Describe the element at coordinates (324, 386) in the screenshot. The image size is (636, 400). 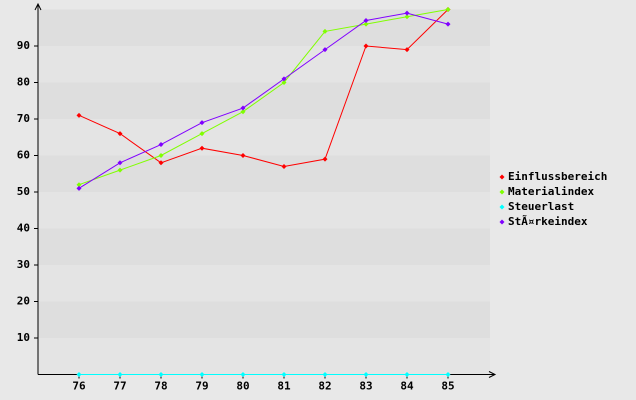
I see `x-tick-label: 82` at that location.